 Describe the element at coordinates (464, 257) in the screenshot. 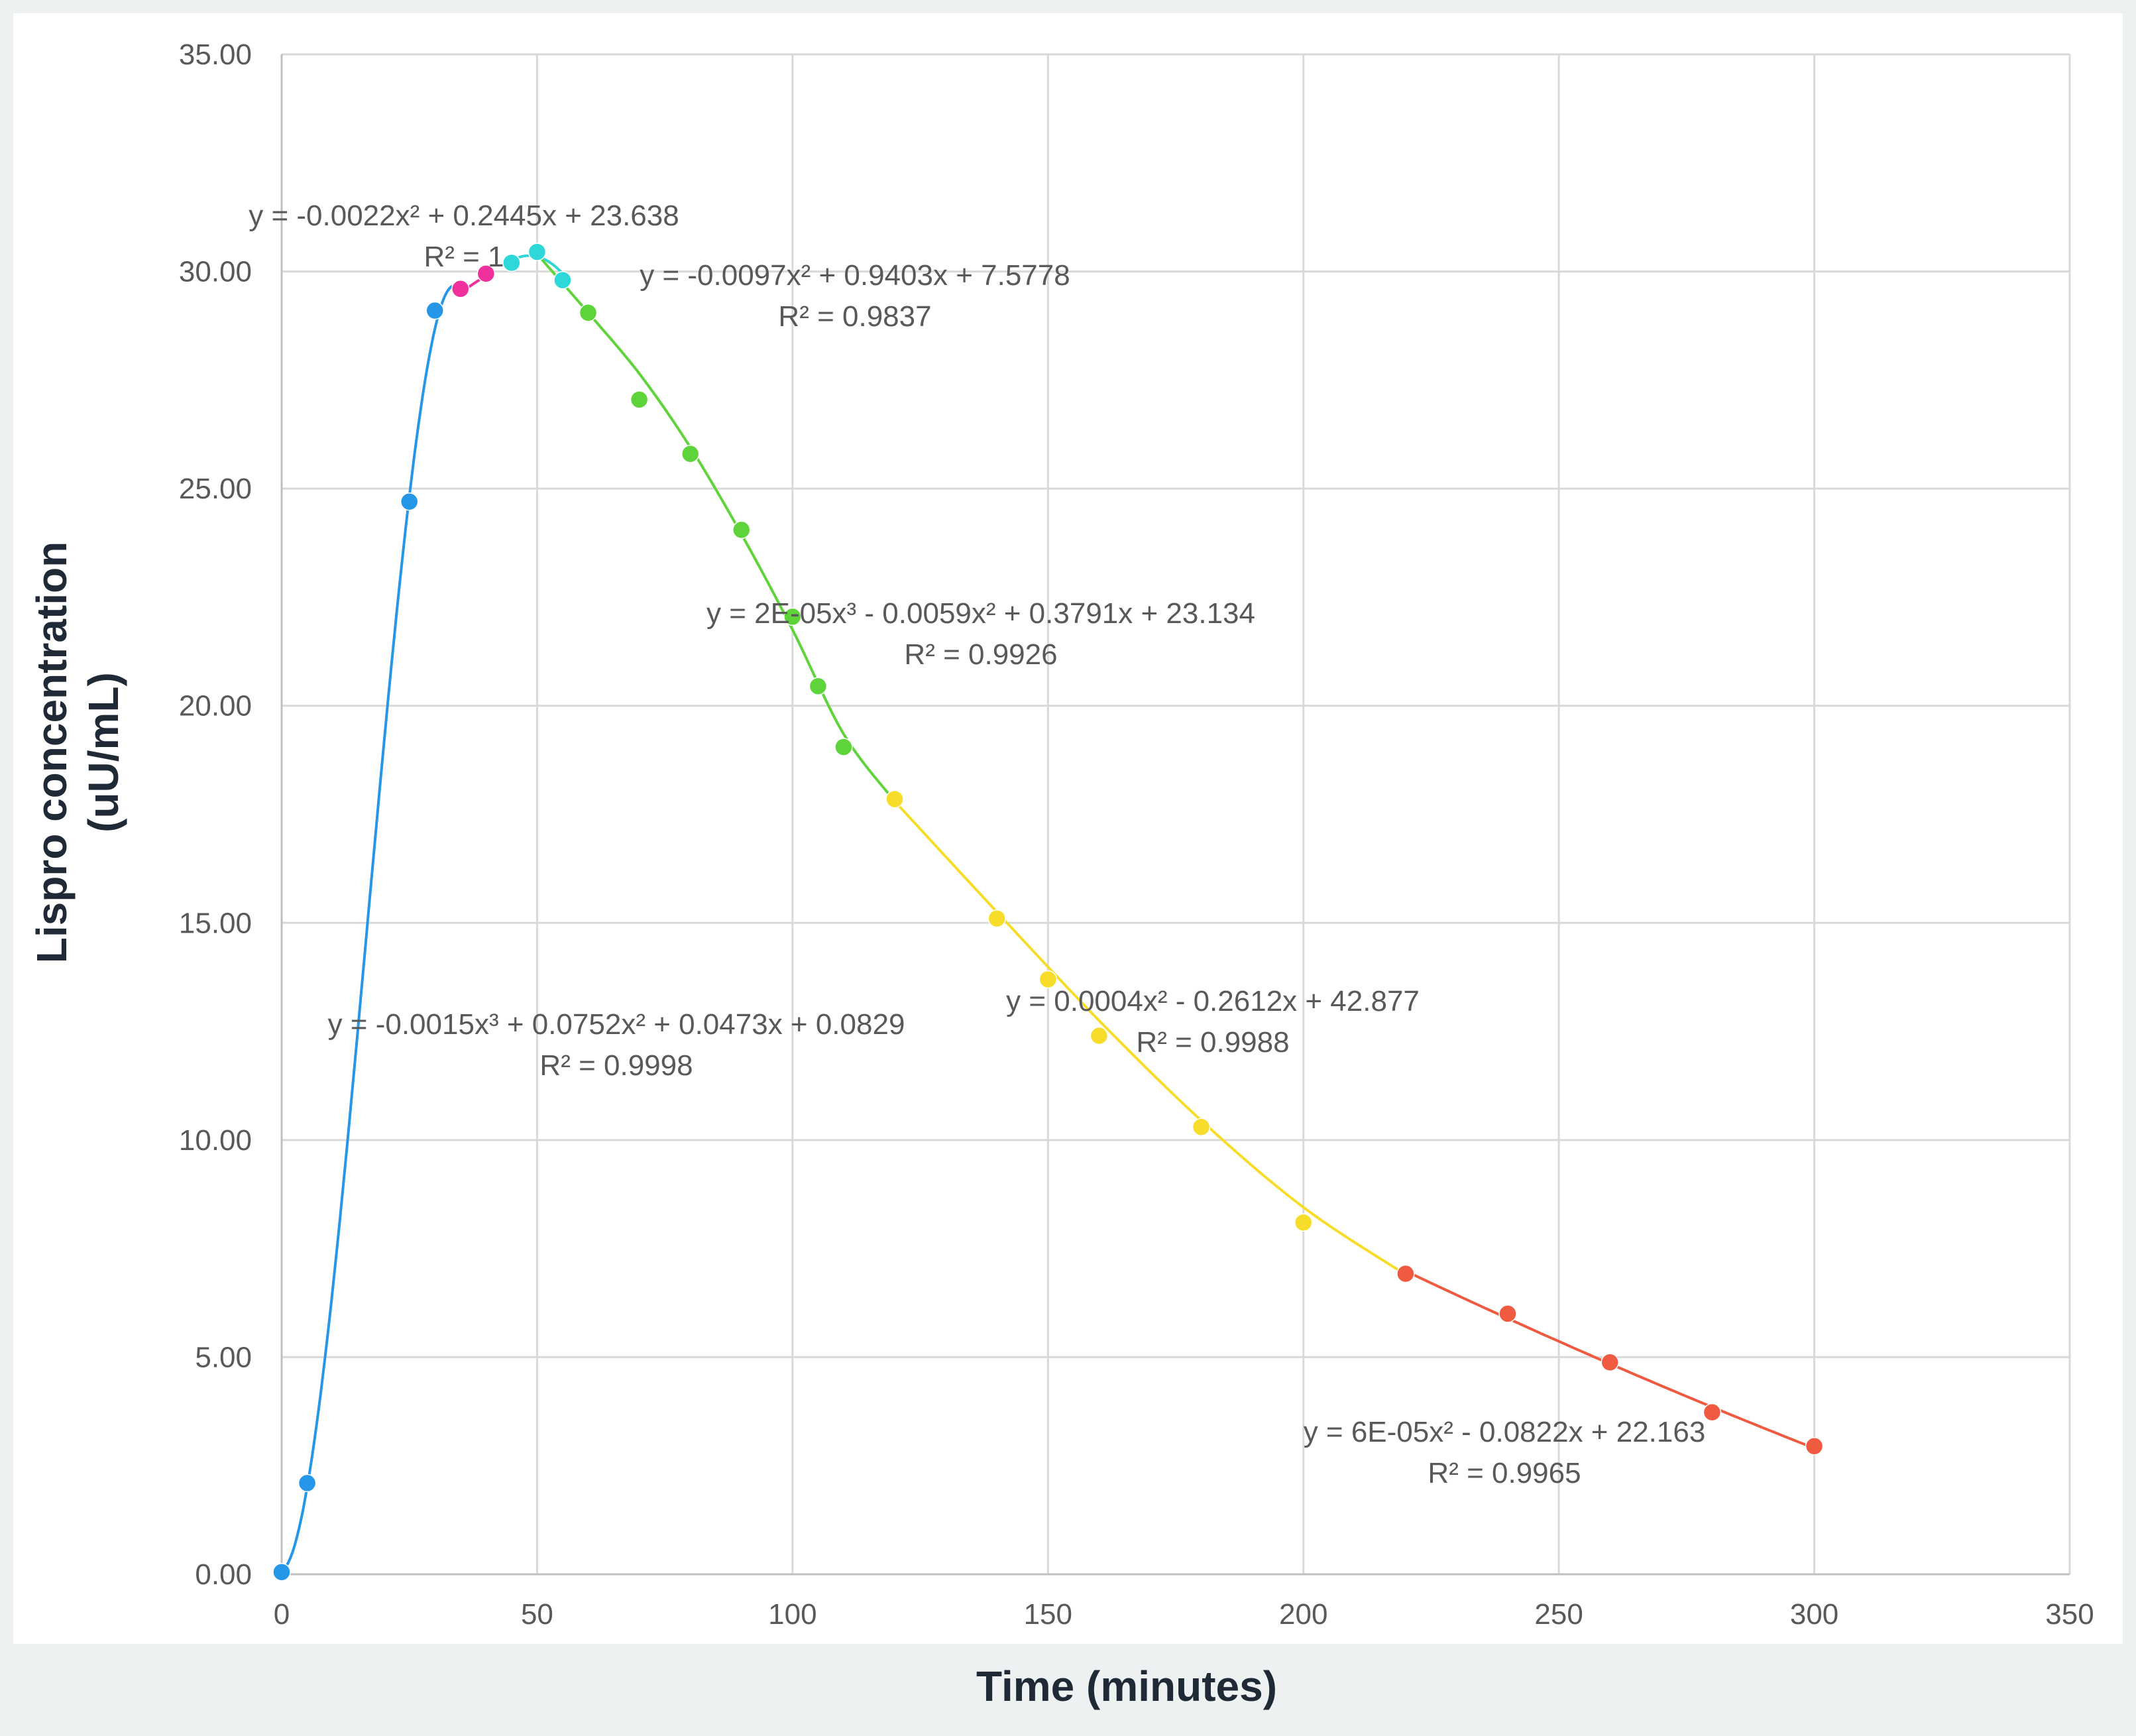

I see `trendline-r2: R² = 1` at that location.